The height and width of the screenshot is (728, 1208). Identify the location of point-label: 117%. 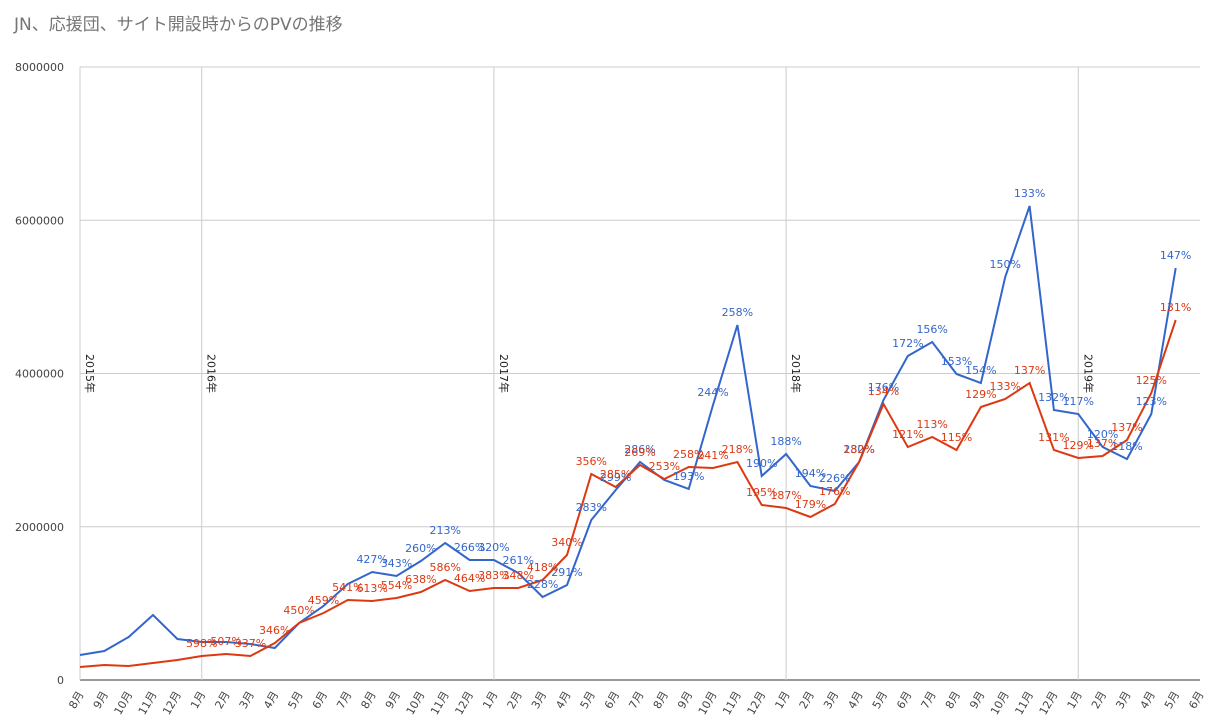
(1078, 401).